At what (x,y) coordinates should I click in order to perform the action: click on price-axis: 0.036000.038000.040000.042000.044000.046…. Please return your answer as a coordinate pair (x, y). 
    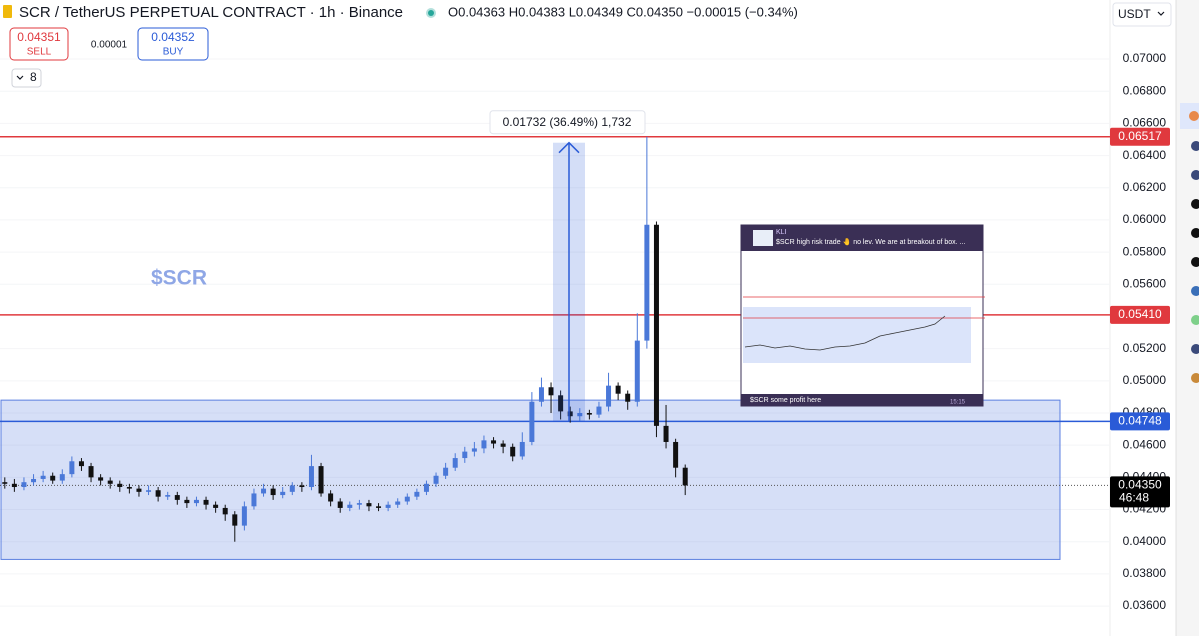
    Looking at the image, I should click on (1140, 331).